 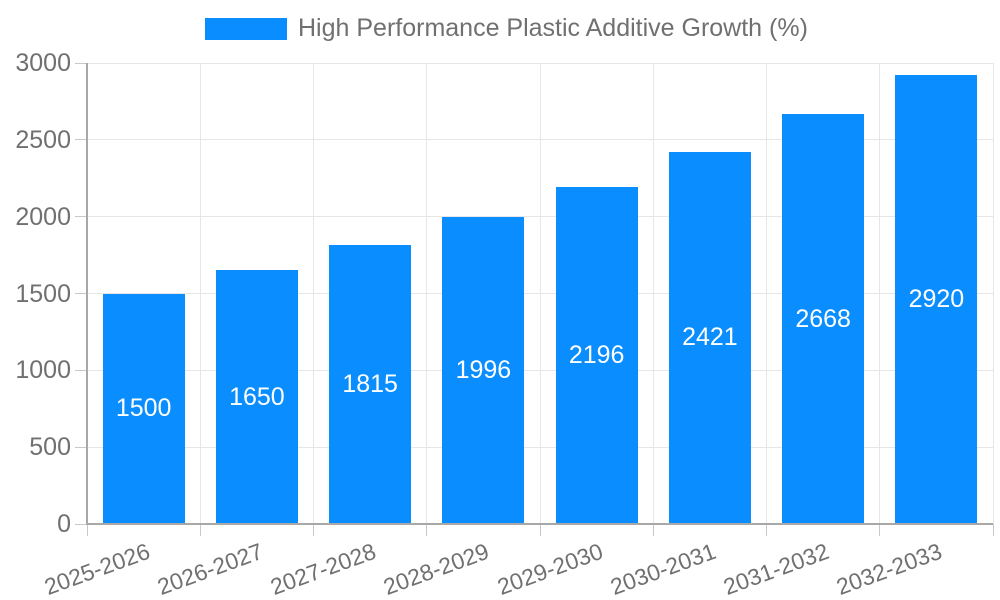 I want to click on y-axis-label: 1500, so click(x=43, y=293).